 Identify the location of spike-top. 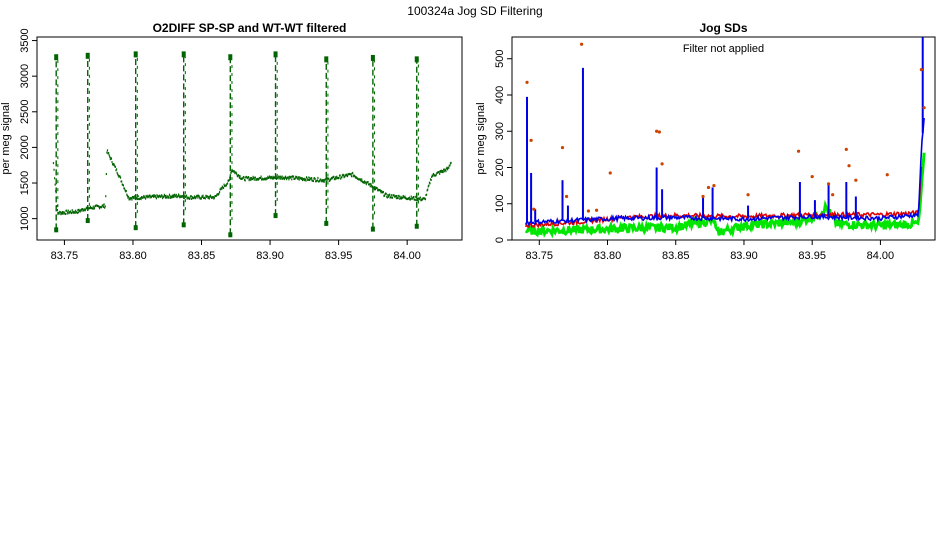
(275, 54).